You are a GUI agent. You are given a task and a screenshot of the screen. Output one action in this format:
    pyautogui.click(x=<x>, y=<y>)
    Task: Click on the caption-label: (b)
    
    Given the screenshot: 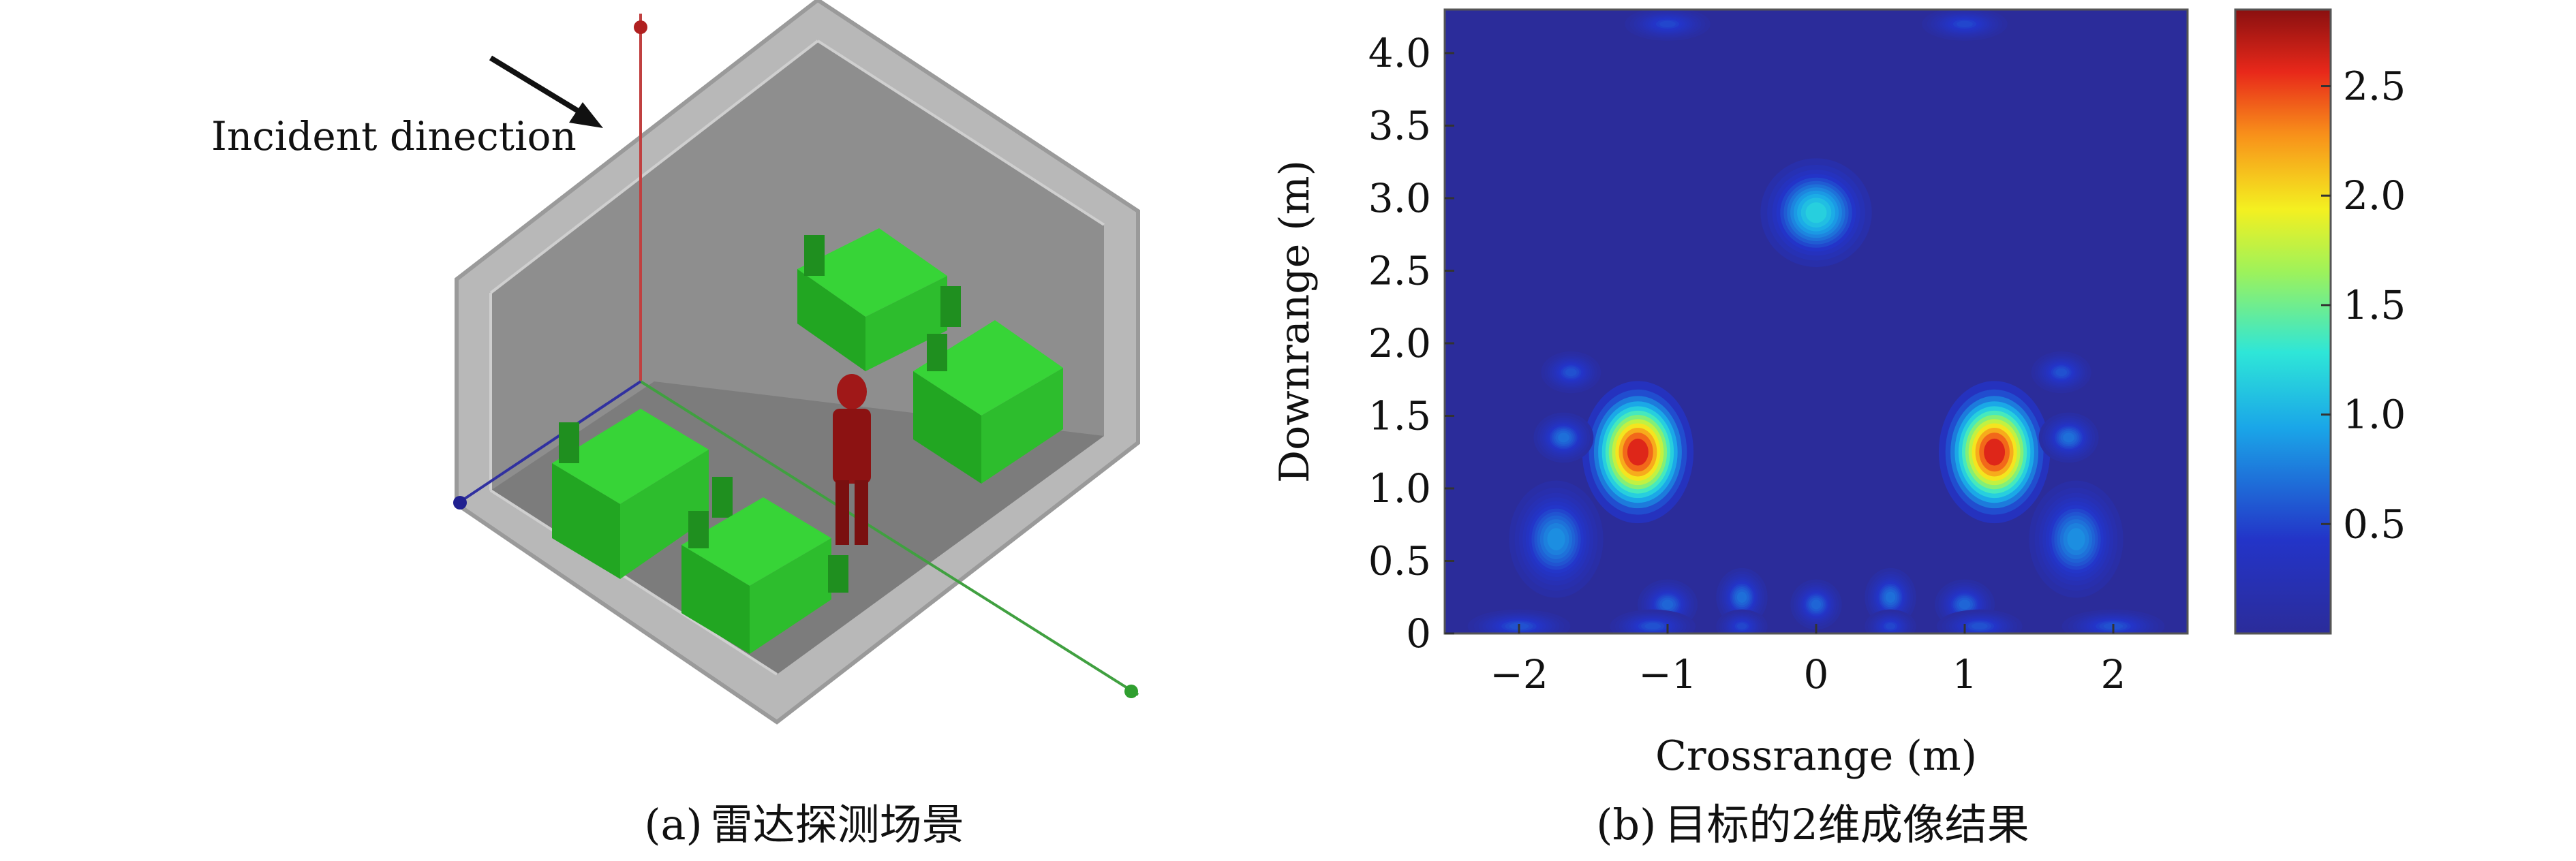 What is the action you would take?
    pyautogui.click(x=1627, y=824)
    